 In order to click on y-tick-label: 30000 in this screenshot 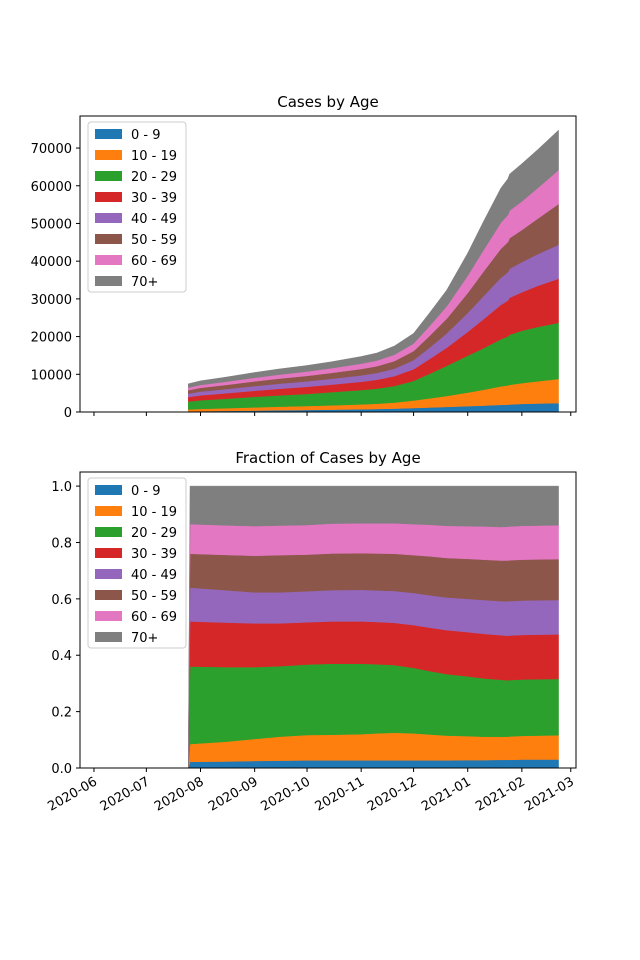, I will do `click(51, 300)`.